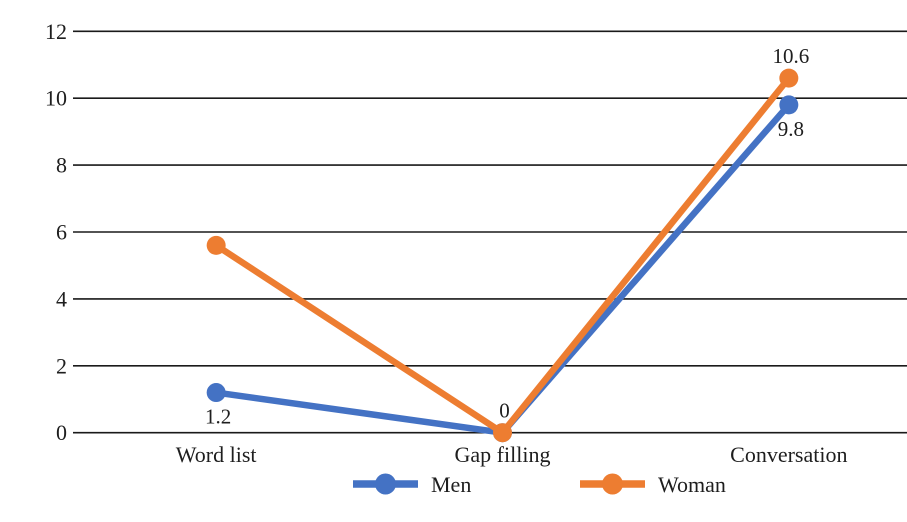 This screenshot has width=907, height=522. What do you see at coordinates (61, 365) in the screenshot?
I see `y-axis-tick-label: 2` at bounding box center [61, 365].